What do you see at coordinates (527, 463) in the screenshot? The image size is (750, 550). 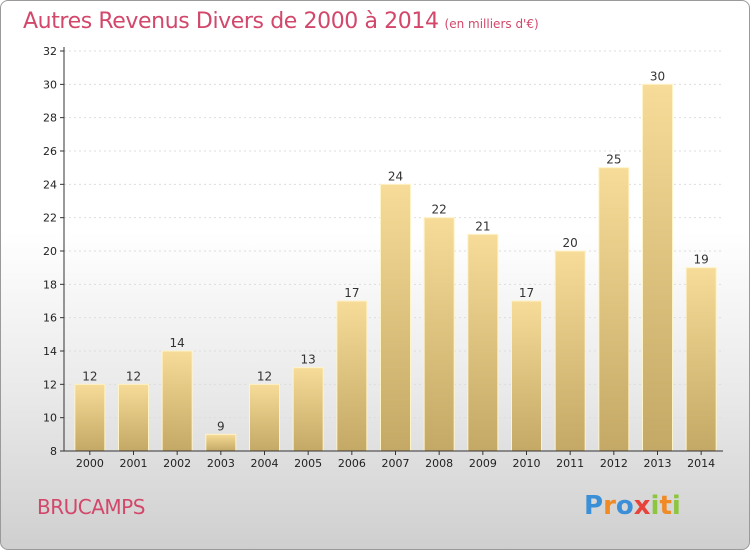 I see `x-tick-label: 2010` at bounding box center [527, 463].